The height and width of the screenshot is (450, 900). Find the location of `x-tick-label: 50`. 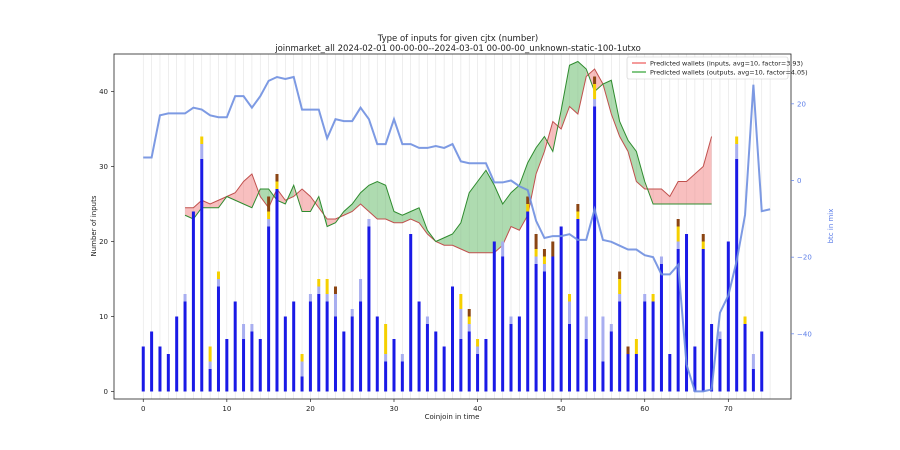

x-tick-label: 50 is located at coordinates (561, 409).